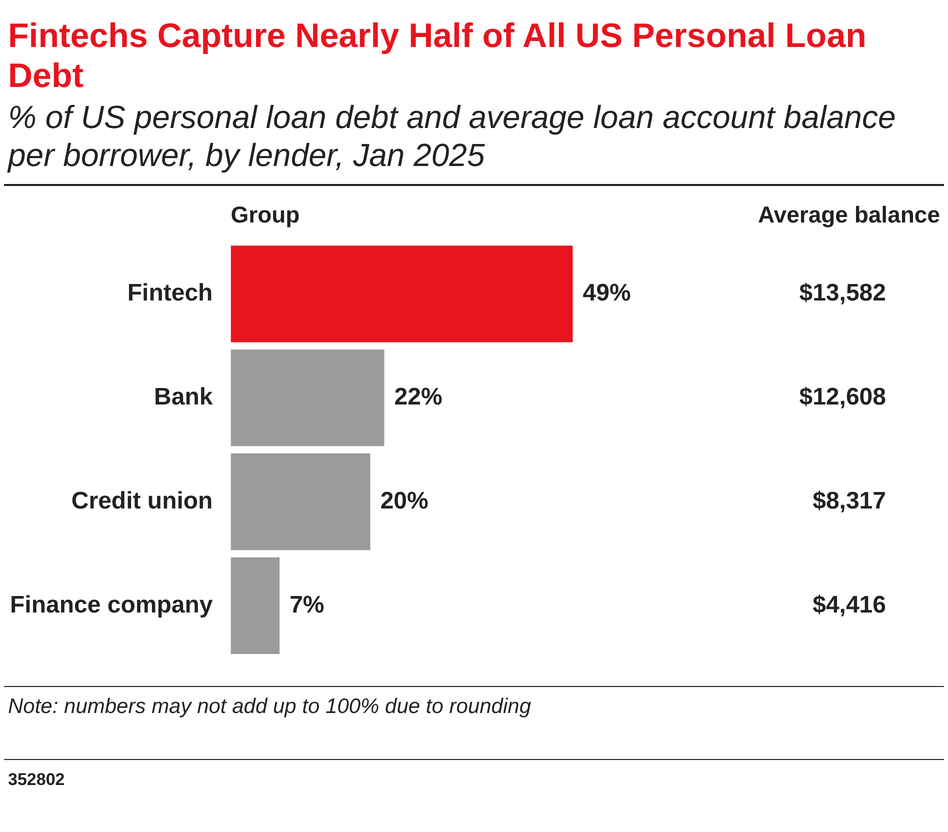 The height and width of the screenshot is (832, 948). What do you see at coordinates (184, 396) in the screenshot?
I see `y-tick-label: Bank` at bounding box center [184, 396].